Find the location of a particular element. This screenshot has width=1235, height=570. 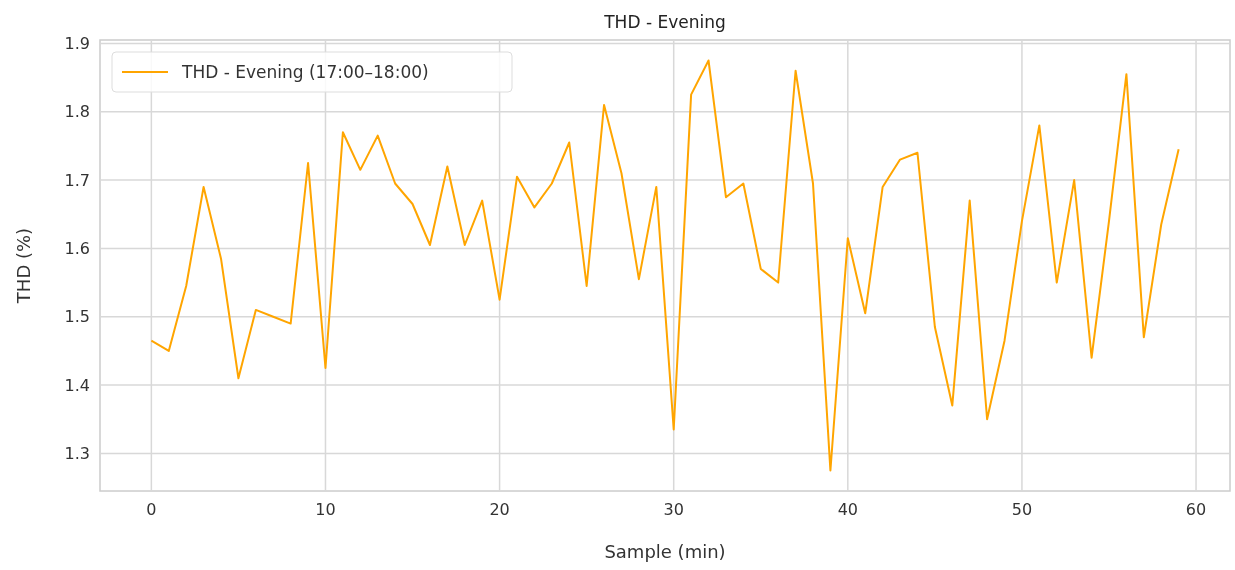

y-tick-label: 1.4 is located at coordinates (77, 385).